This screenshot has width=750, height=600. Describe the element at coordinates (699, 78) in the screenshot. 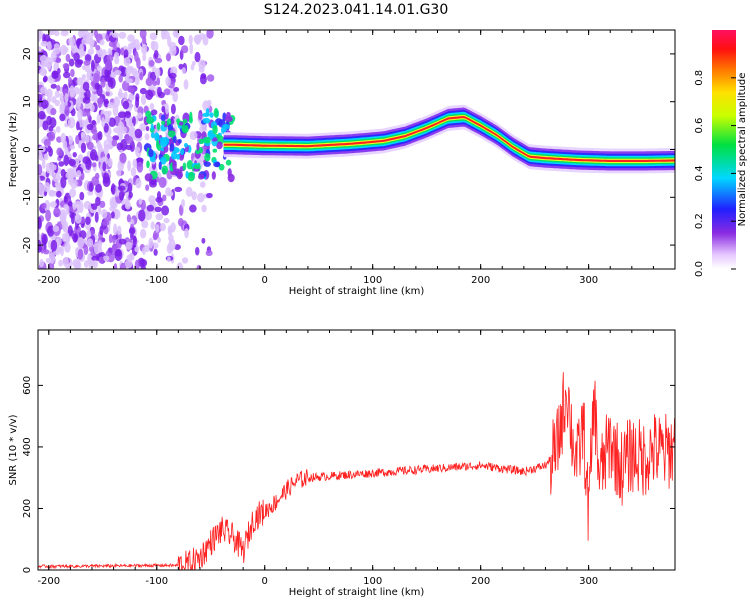

I see `colorbar-tick-label: 0.8` at that location.